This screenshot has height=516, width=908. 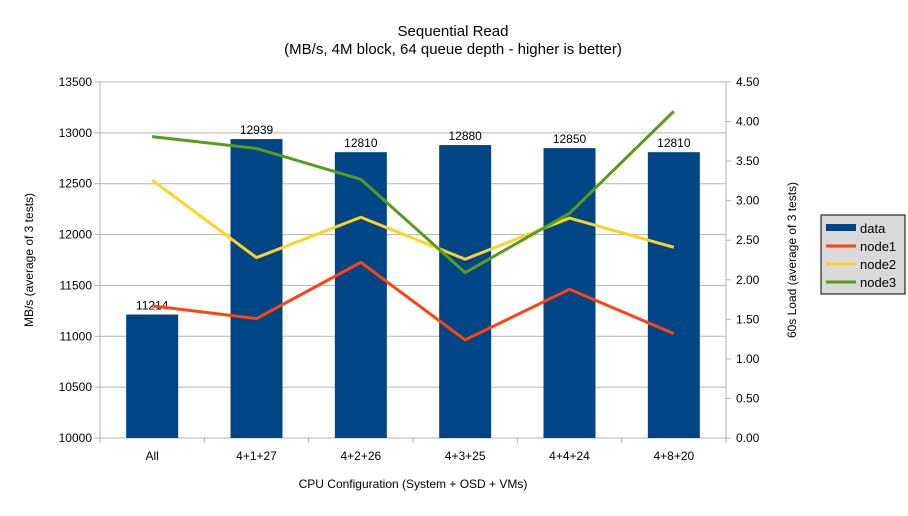 What do you see at coordinates (76, 235) in the screenshot?
I see `y-tick-label: 12000` at bounding box center [76, 235].